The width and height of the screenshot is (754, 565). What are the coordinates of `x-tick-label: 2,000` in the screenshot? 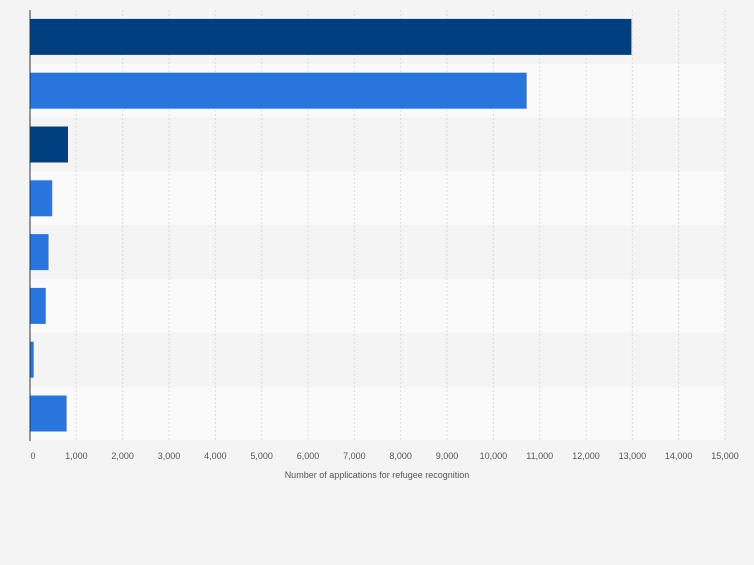 It's located at (122, 456).